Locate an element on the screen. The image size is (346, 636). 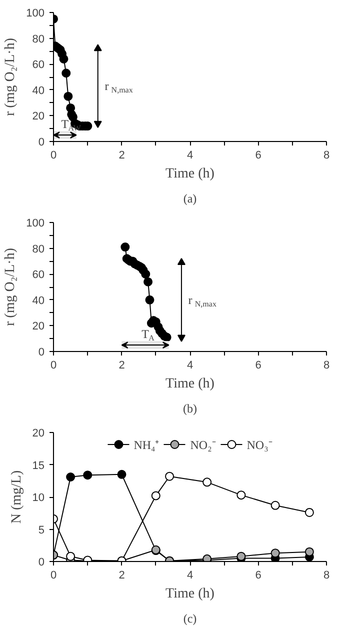
legend-label: NH₄⁺ is located at coordinates (147, 444).